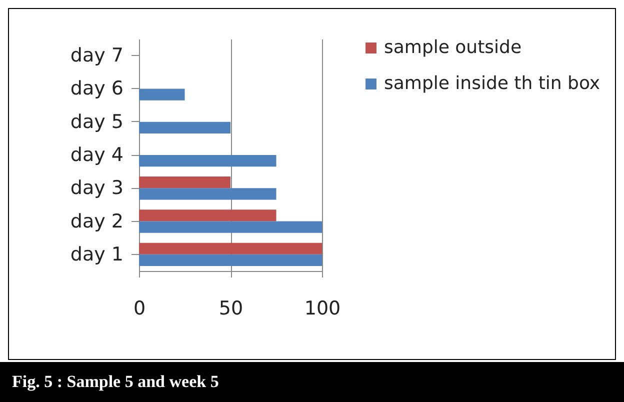 This screenshot has width=624, height=402. What do you see at coordinates (453, 47) in the screenshot?
I see `legend-label: sample outside` at bounding box center [453, 47].